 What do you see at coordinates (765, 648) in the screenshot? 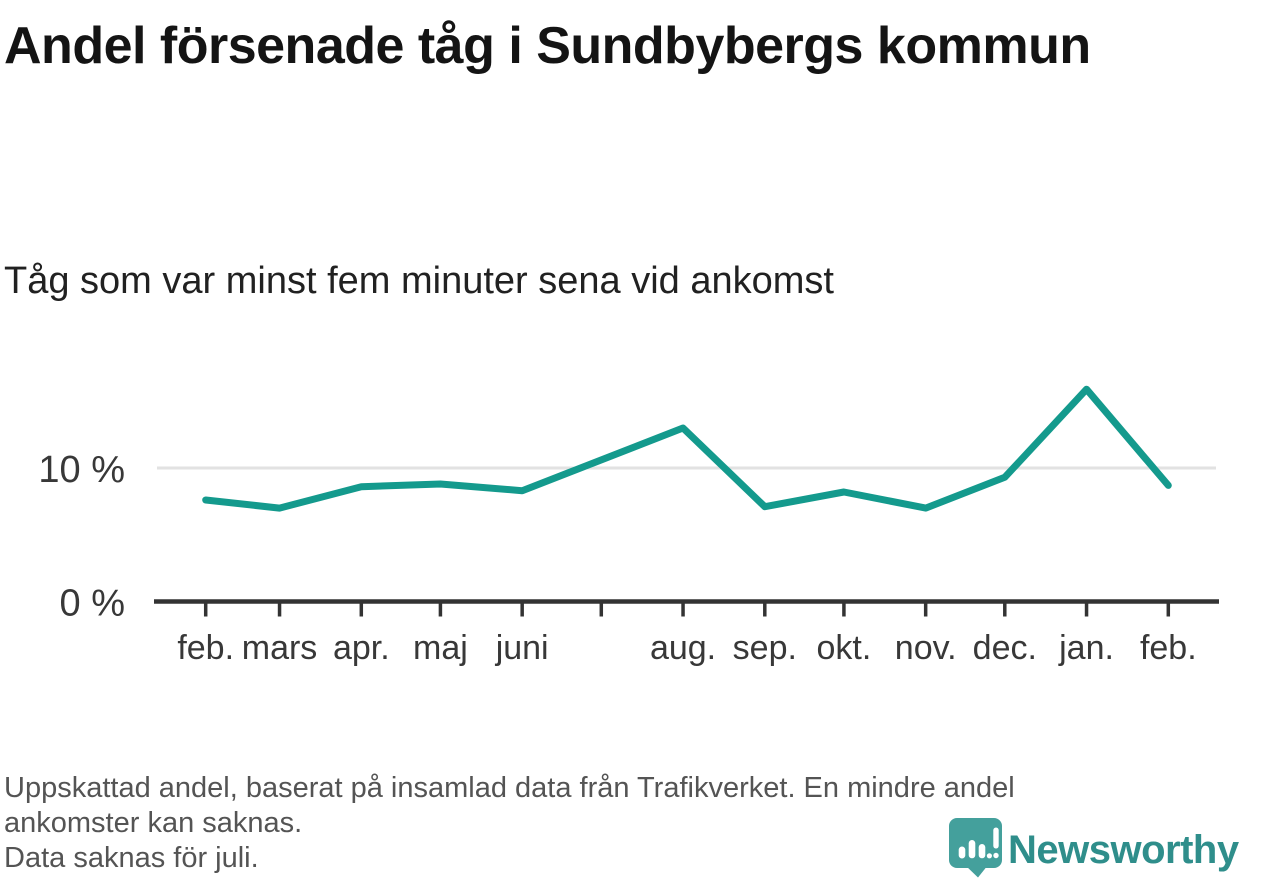
I see `x-axis-tick-label: sep.` at bounding box center [765, 648].